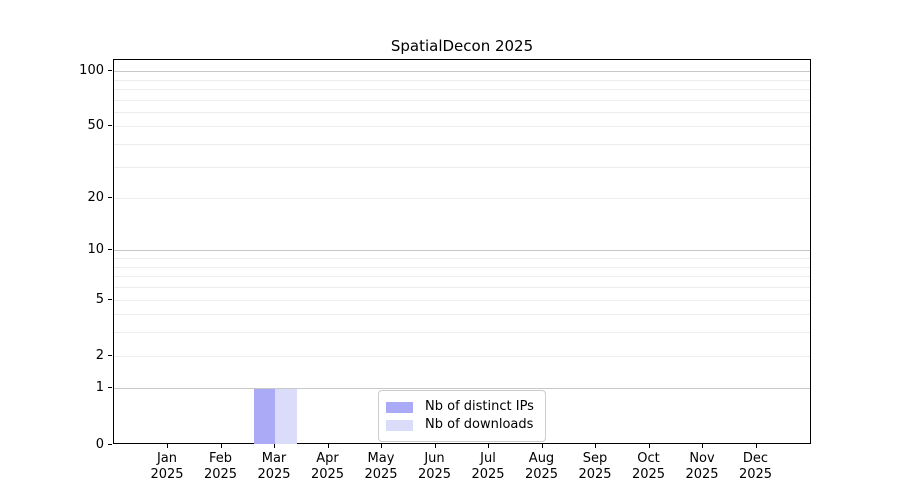 The image size is (900, 500). Describe the element at coordinates (95, 250) in the screenshot. I see `y-tick-label-10: 10` at that location.